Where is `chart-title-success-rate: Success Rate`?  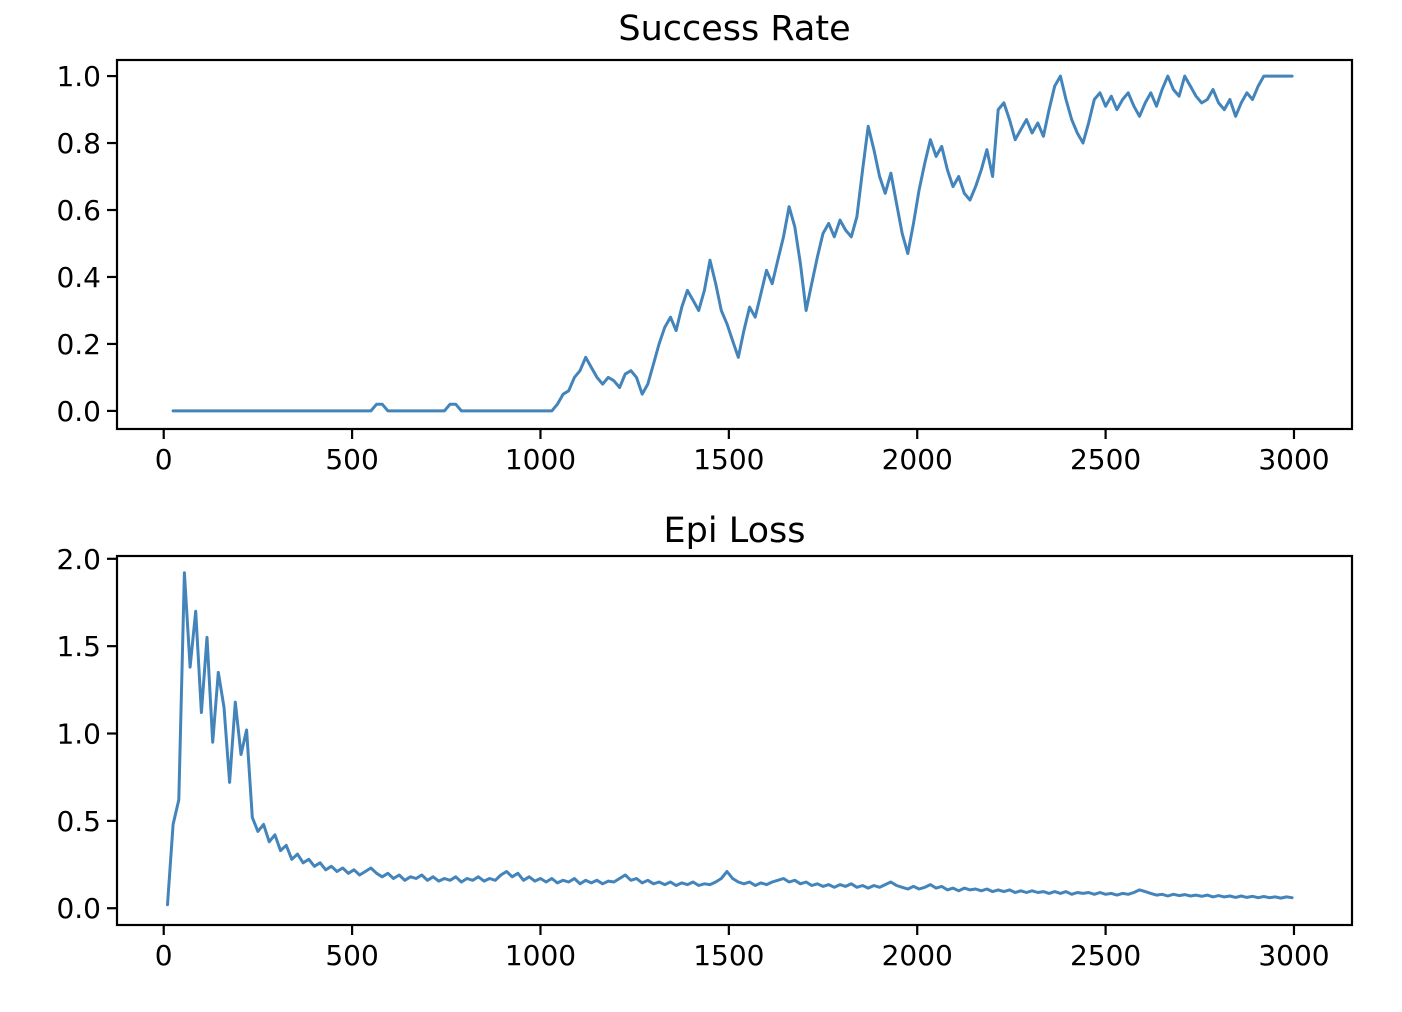
chart-title-success-rate: Success Rate is located at coordinates (734, 29).